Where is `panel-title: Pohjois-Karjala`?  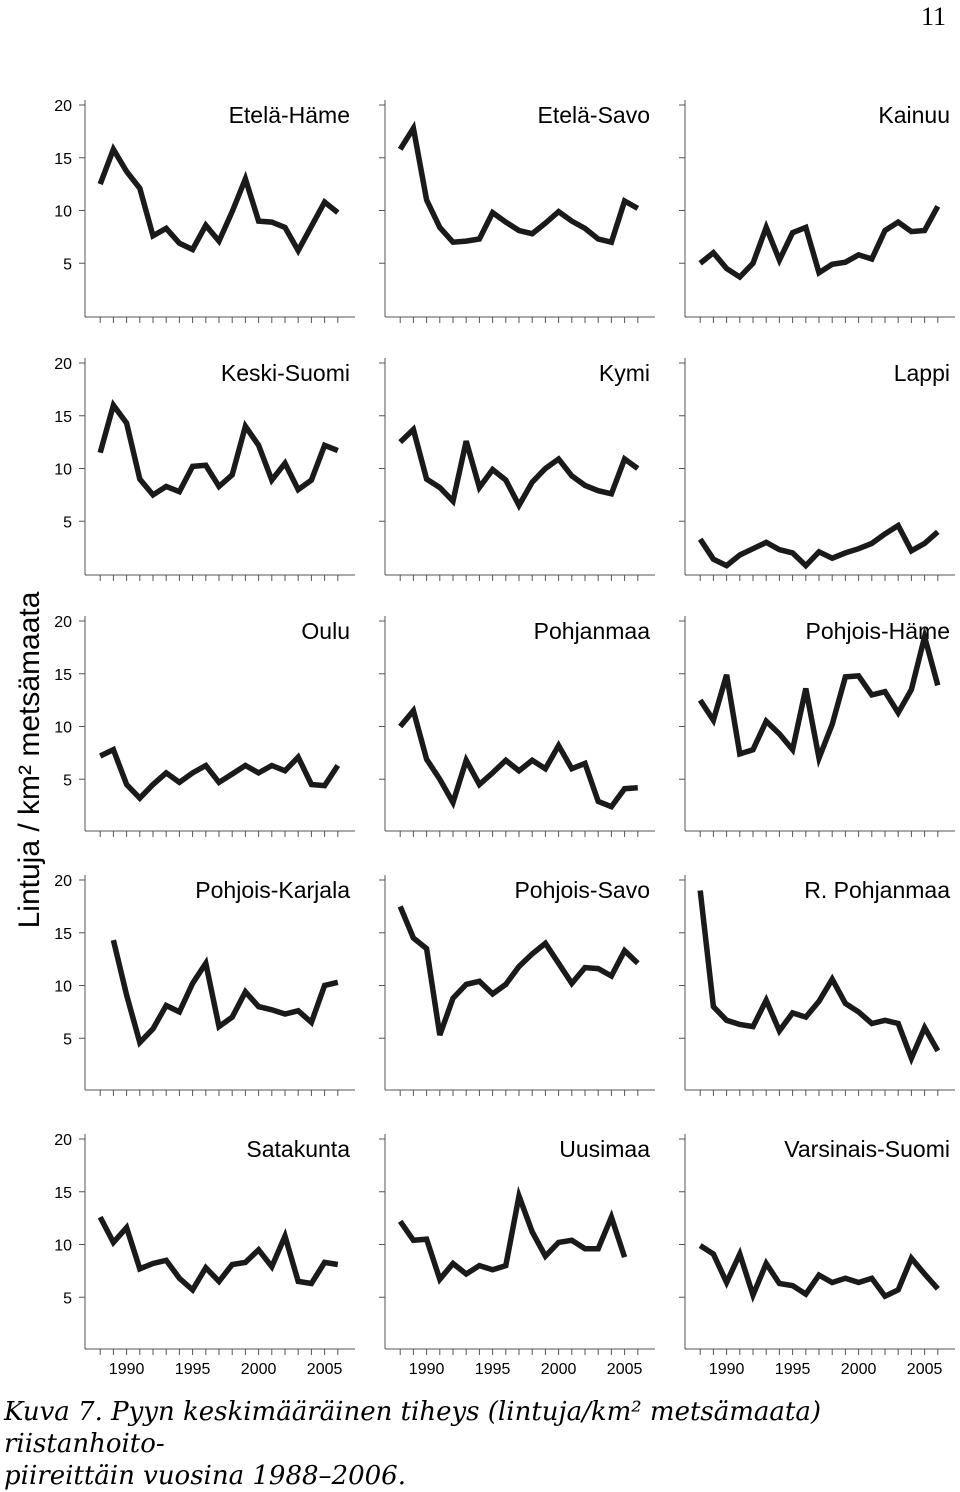 panel-title: Pohjois-Karjala is located at coordinates (272, 890).